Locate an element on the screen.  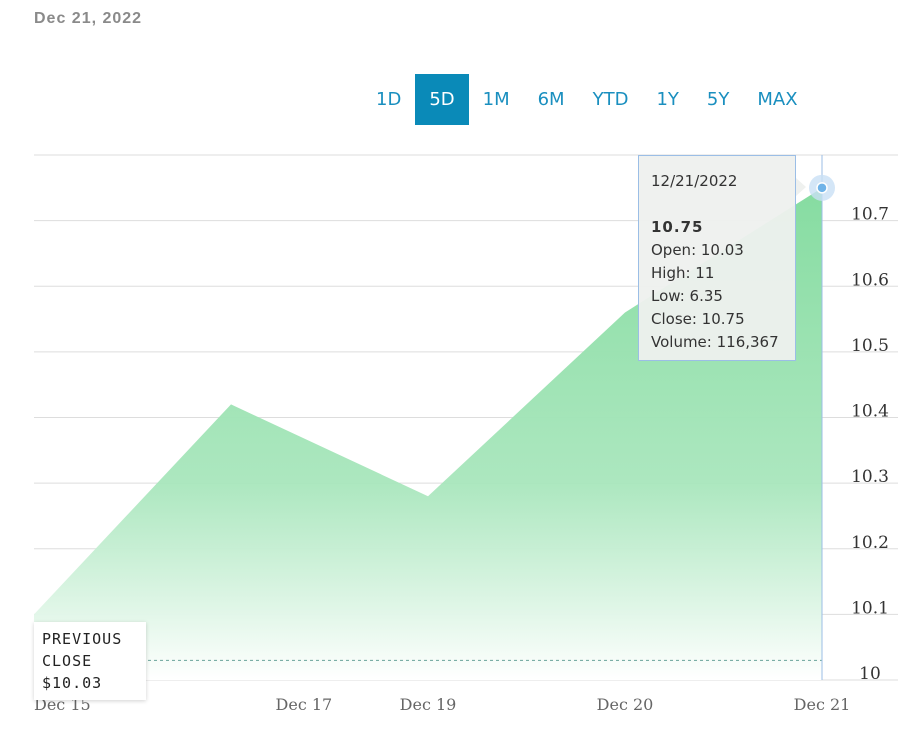
tooltip-low: Low: 6.35 is located at coordinates (687, 296).